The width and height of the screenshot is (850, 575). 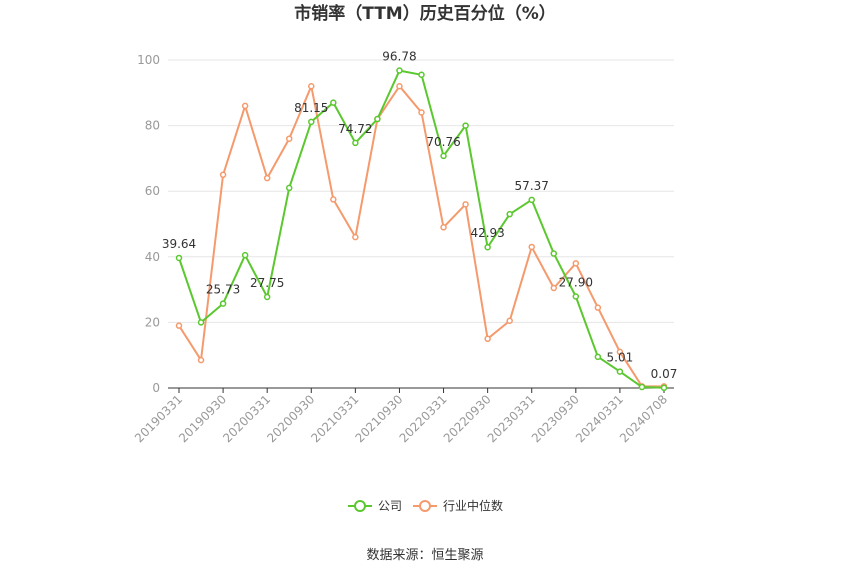 I want to click on legend-industry-swatch-marker, so click(x=425, y=506).